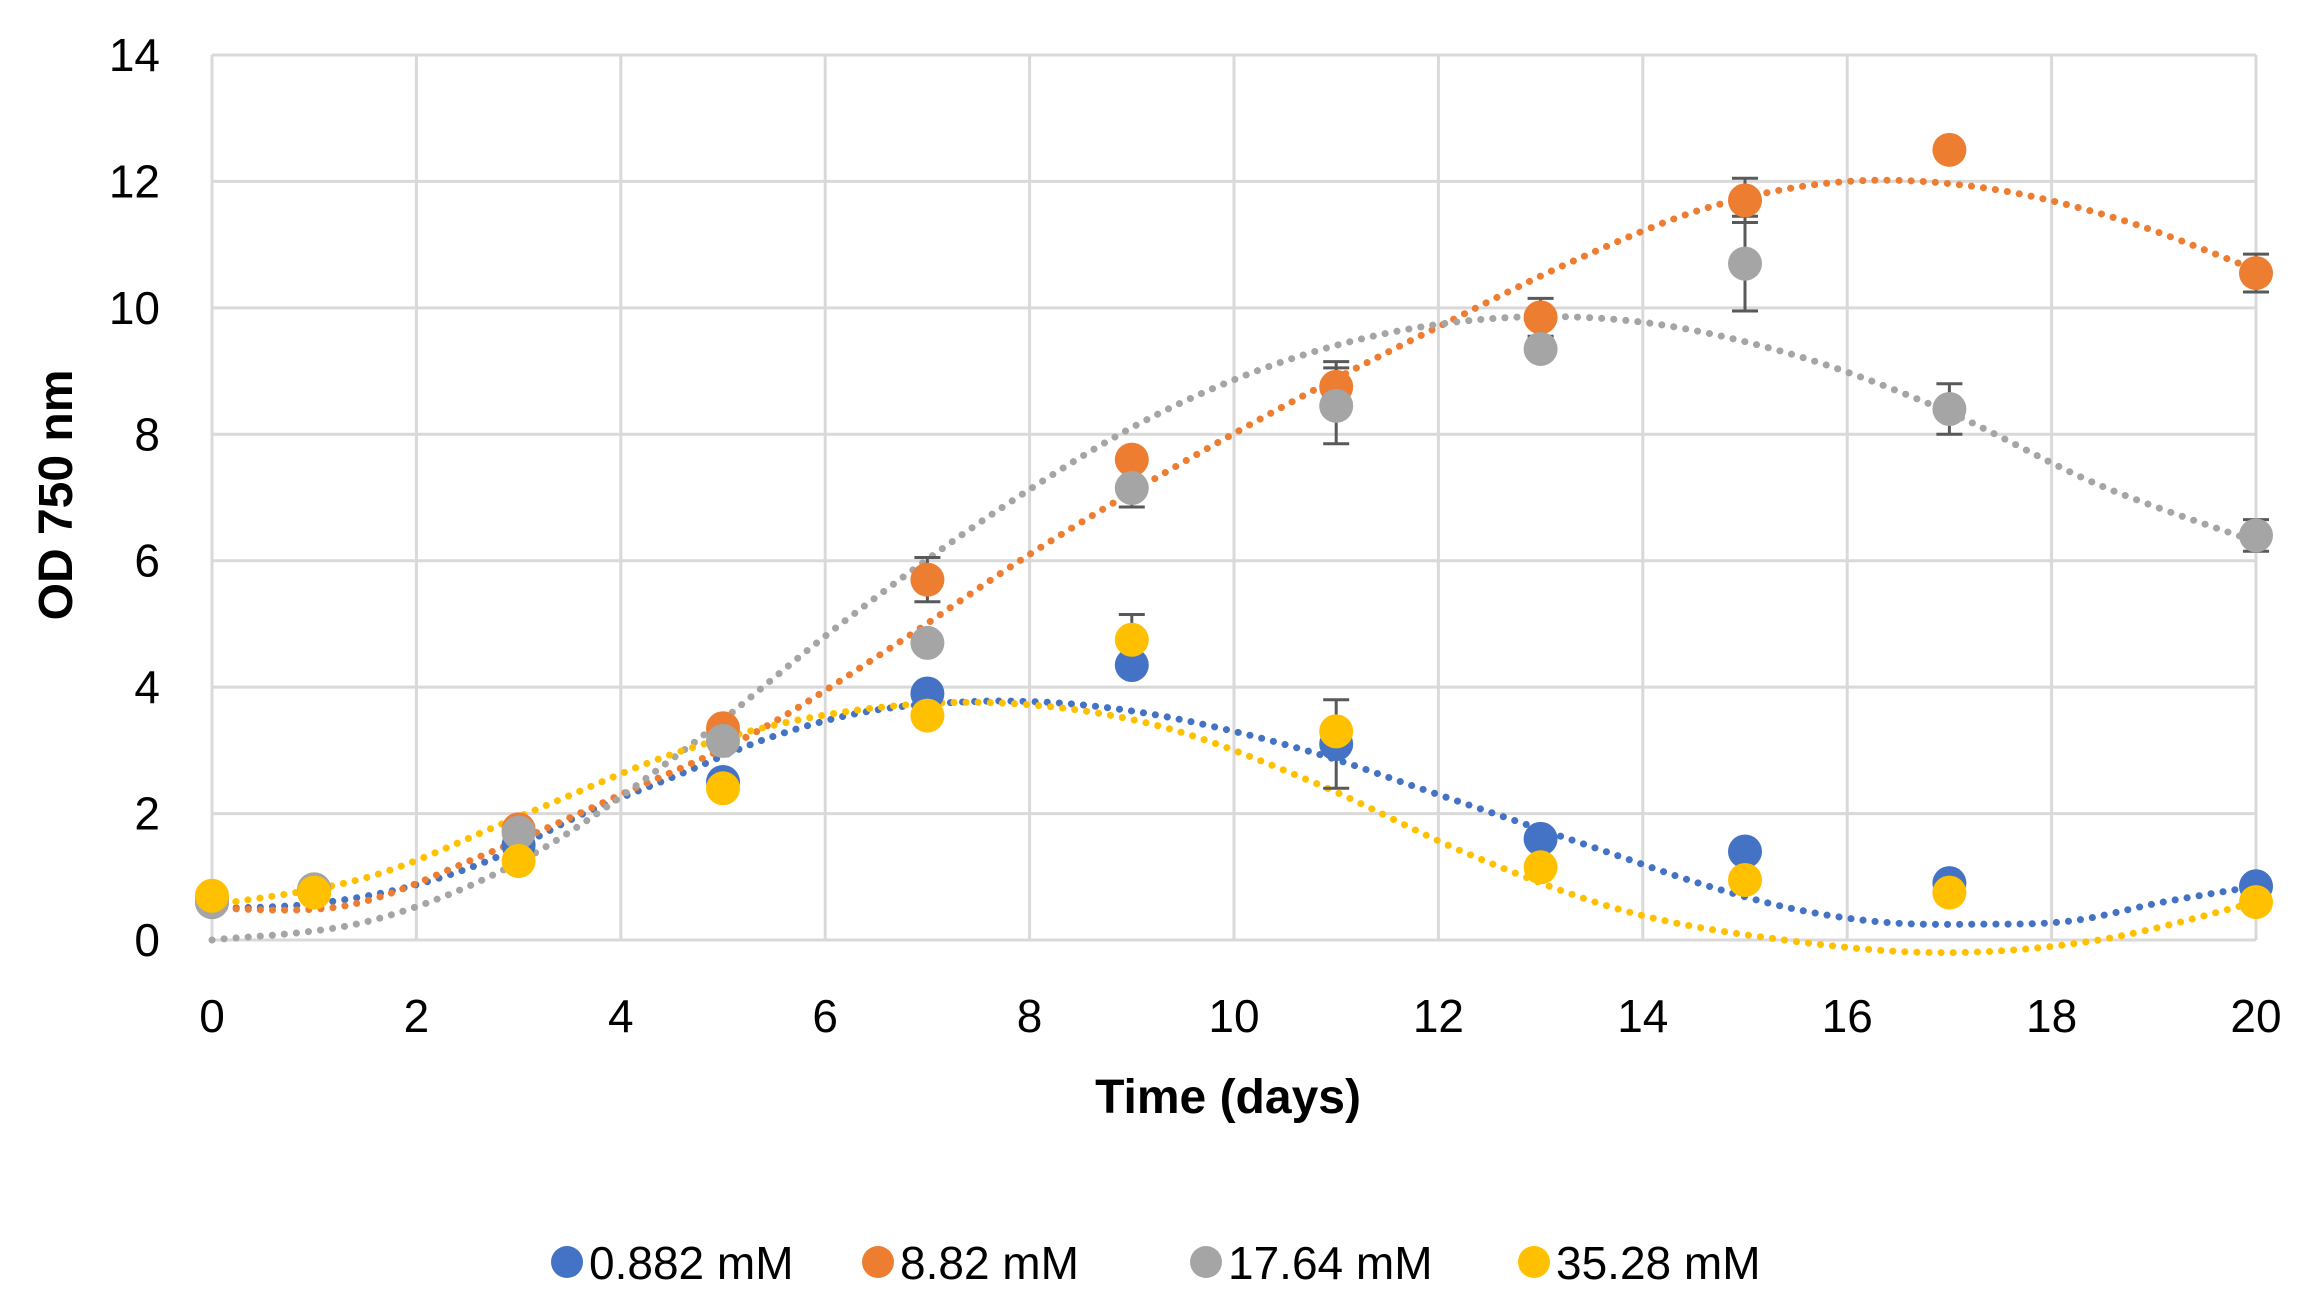  What do you see at coordinates (1642, 1016) in the screenshot?
I see `x-tick-label: 14` at bounding box center [1642, 1016].